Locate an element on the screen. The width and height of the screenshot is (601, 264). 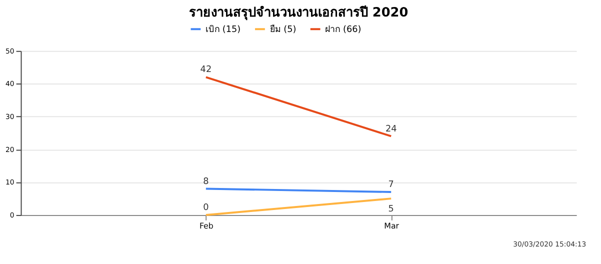
data-label: 42 is located at coordinates (206, 70).